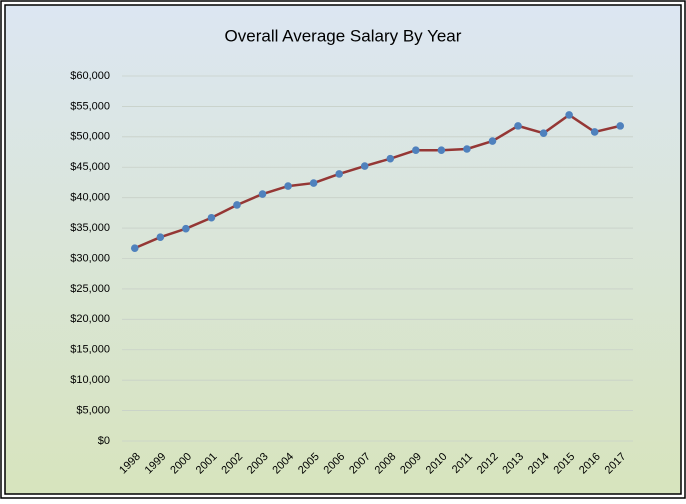 This screenshot has height=504, width=686. Describe the element at coordinates (104, 441) in the screenshot. I see `y-tick-label: $0` at that location.